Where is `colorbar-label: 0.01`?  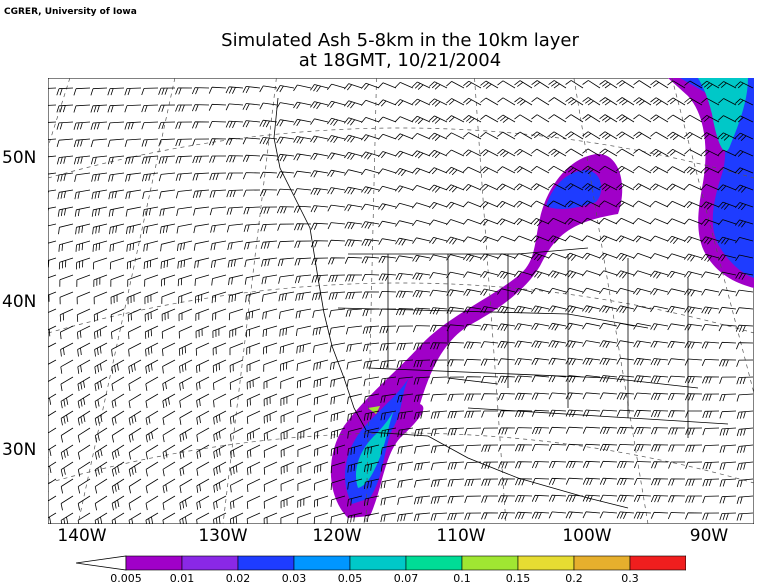 colorbar-label: 0.01 is located at coordinates (182, 578).